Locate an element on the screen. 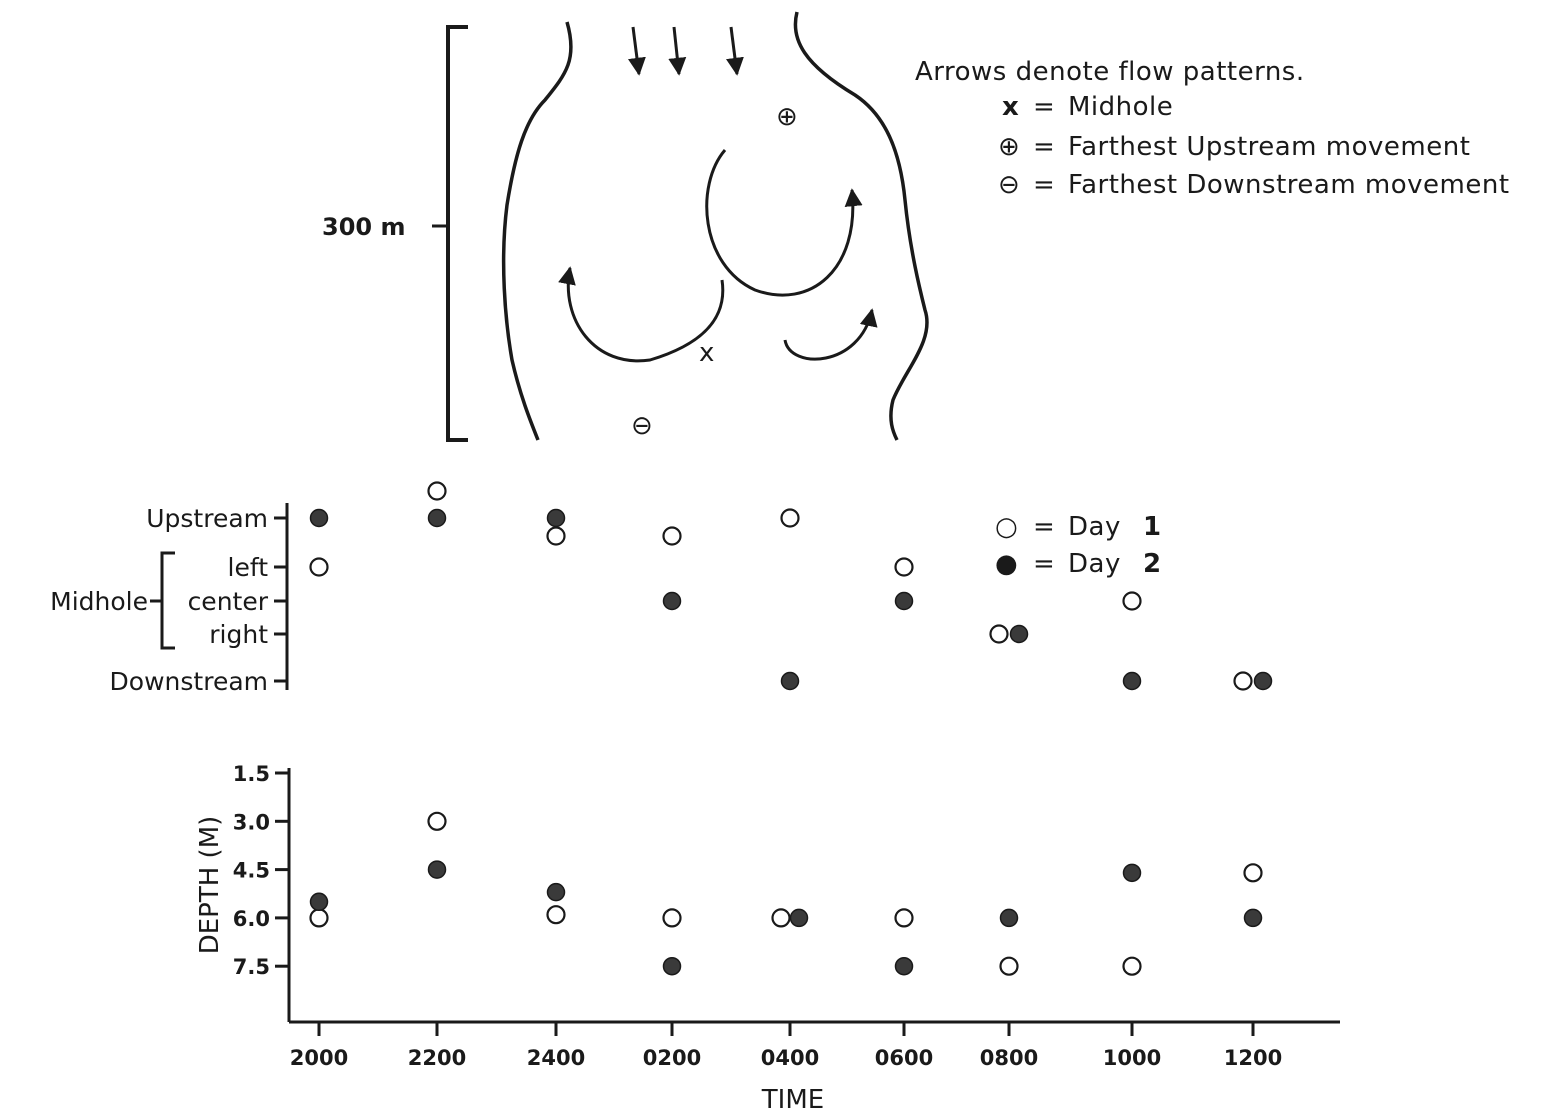 This screenshot has width=1562, height=1116. diagram-legend-item: x = Midhole is located at coordinates (1087, 107).